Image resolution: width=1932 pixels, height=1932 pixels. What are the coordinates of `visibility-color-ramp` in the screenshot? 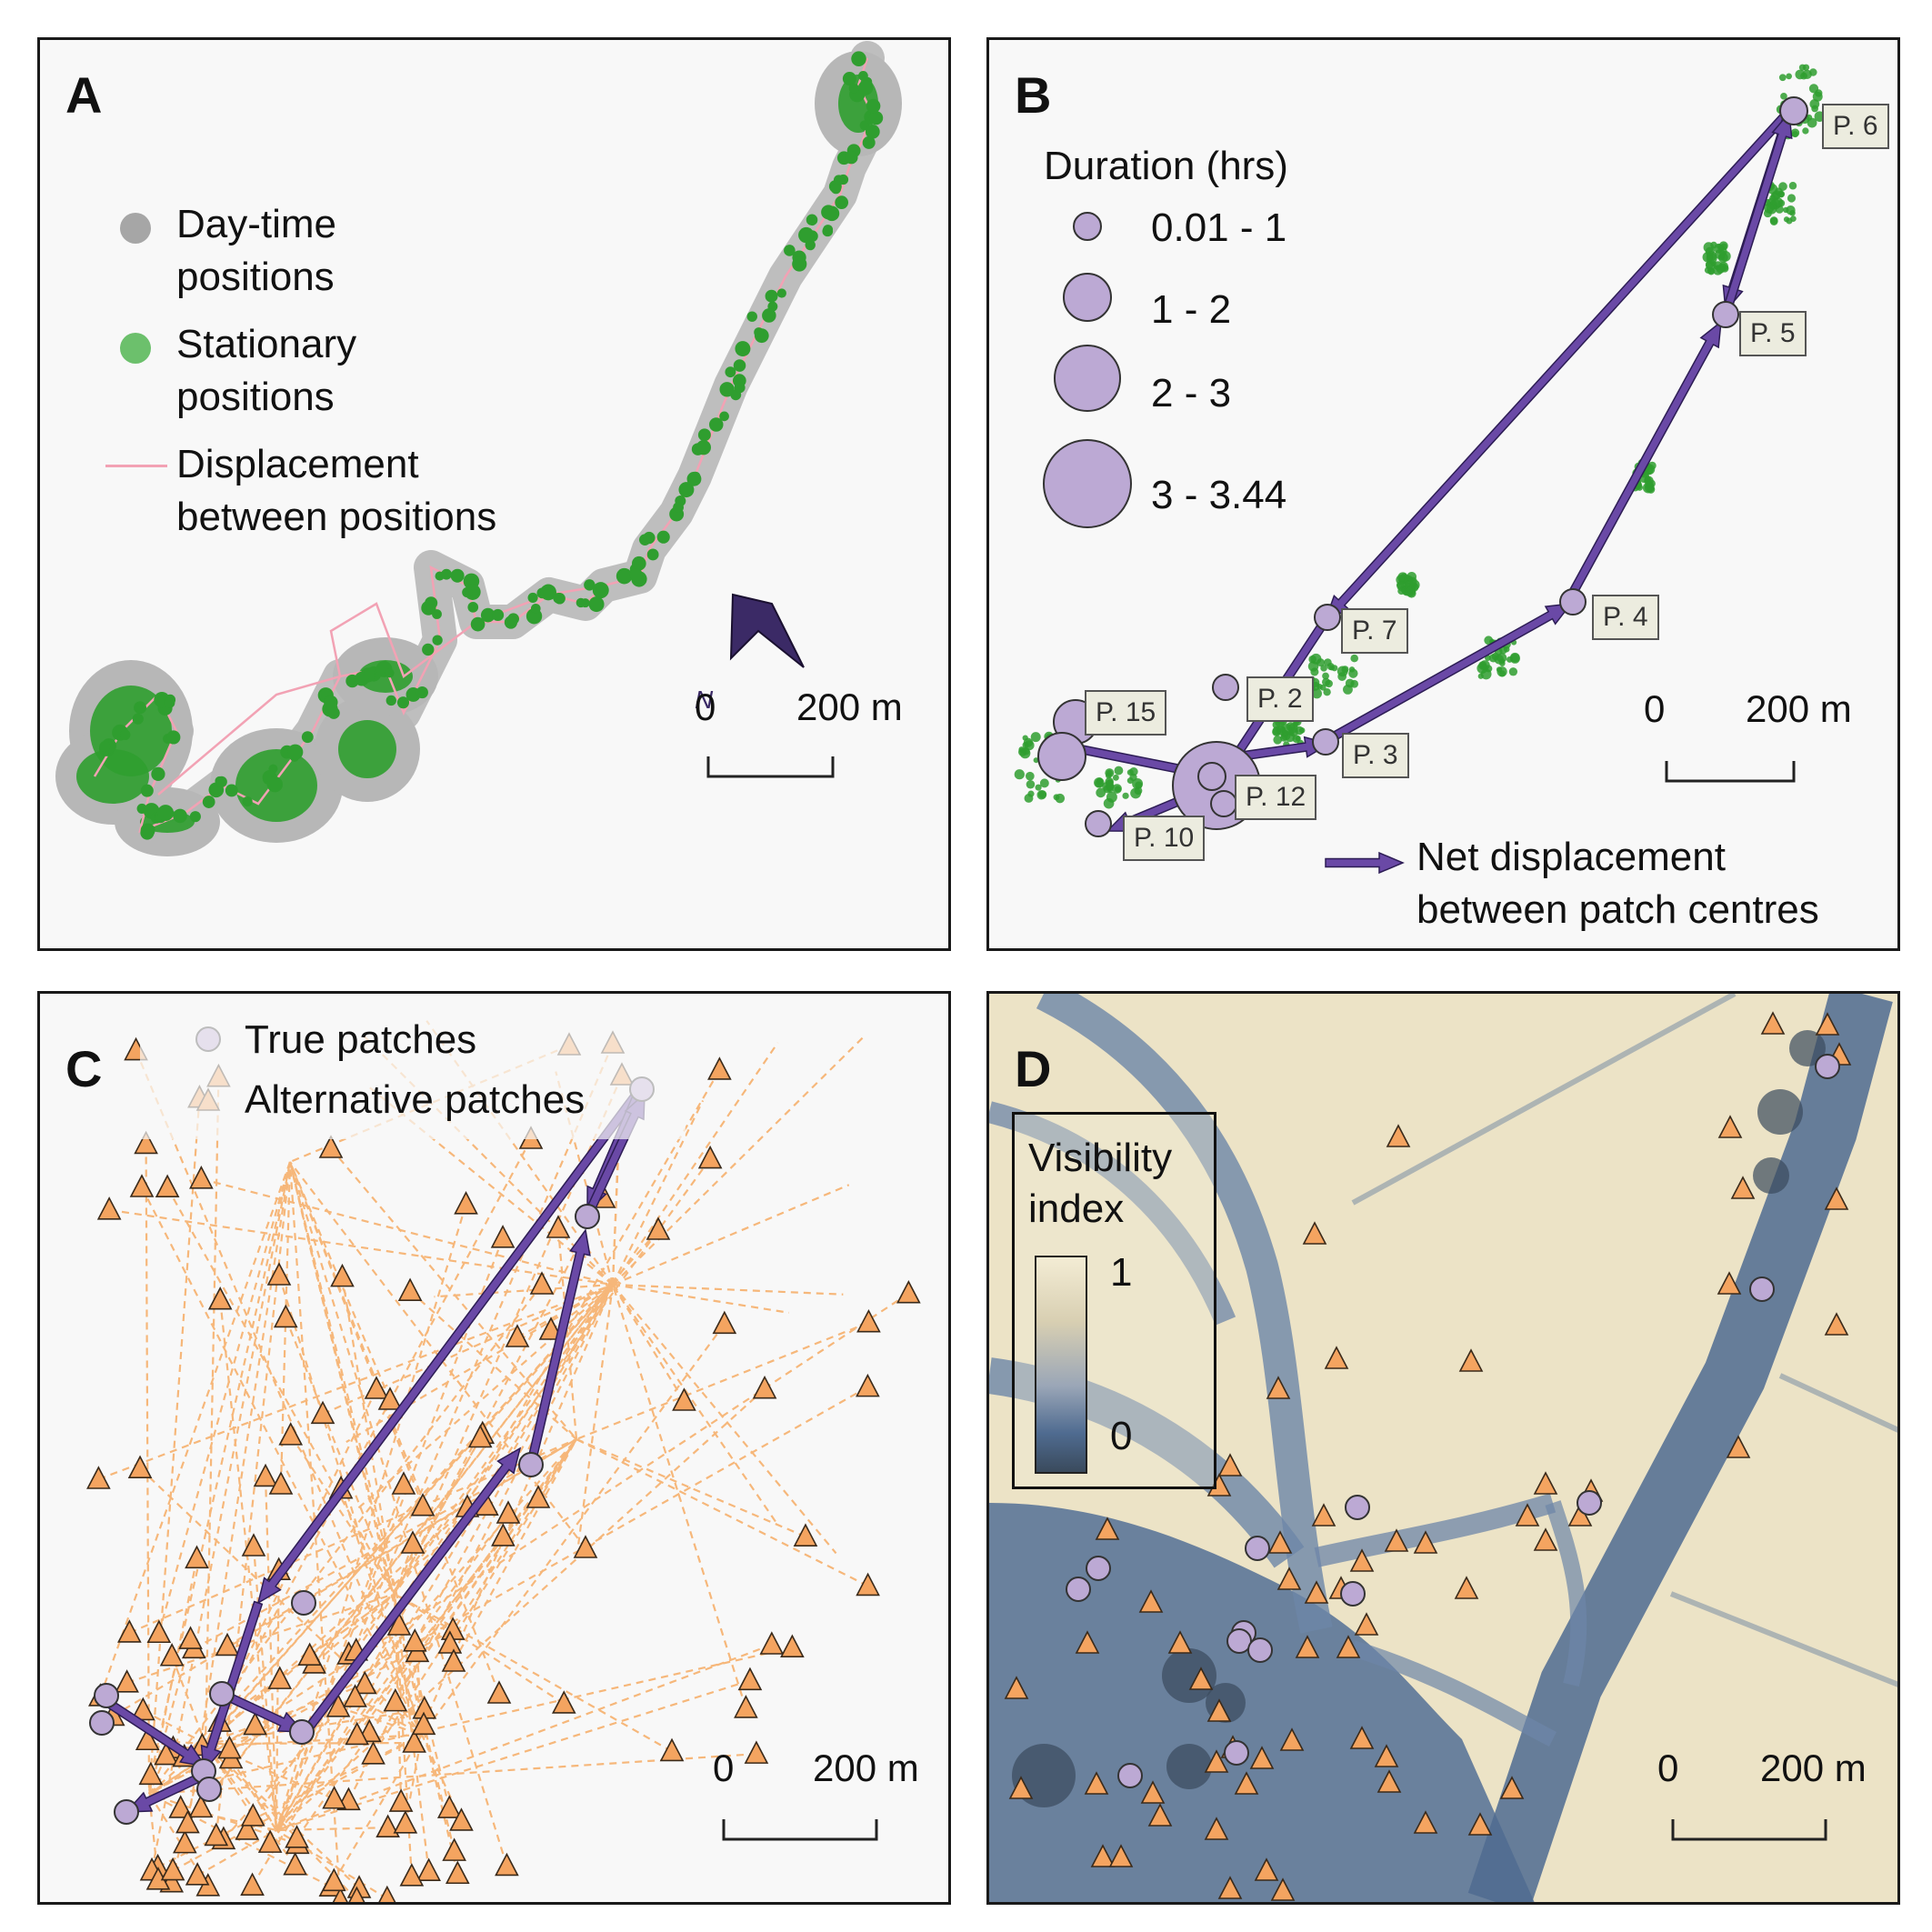 It's located at (1061, 1365).